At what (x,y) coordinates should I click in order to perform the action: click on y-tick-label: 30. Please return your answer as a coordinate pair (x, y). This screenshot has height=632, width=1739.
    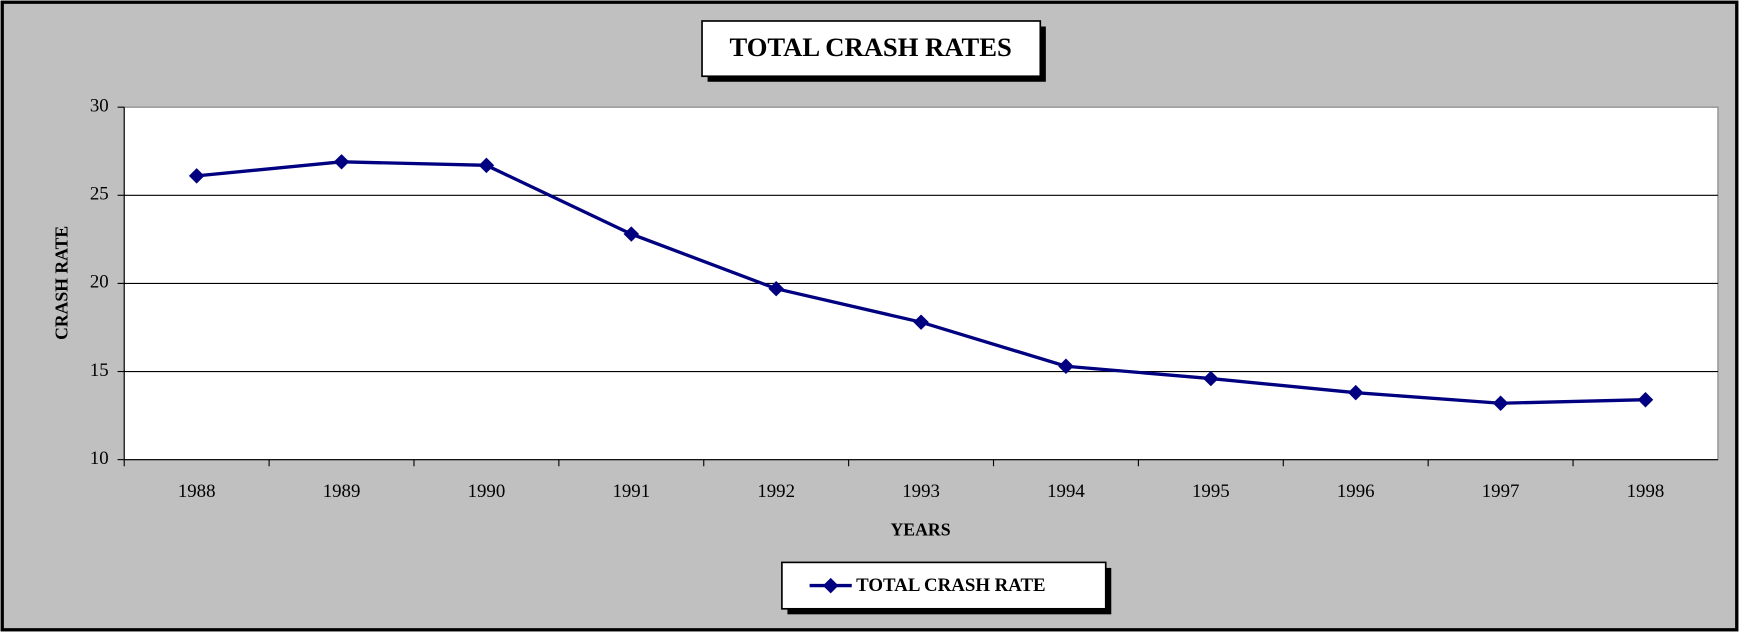
    Looking at the image, I should click on (99, 106).